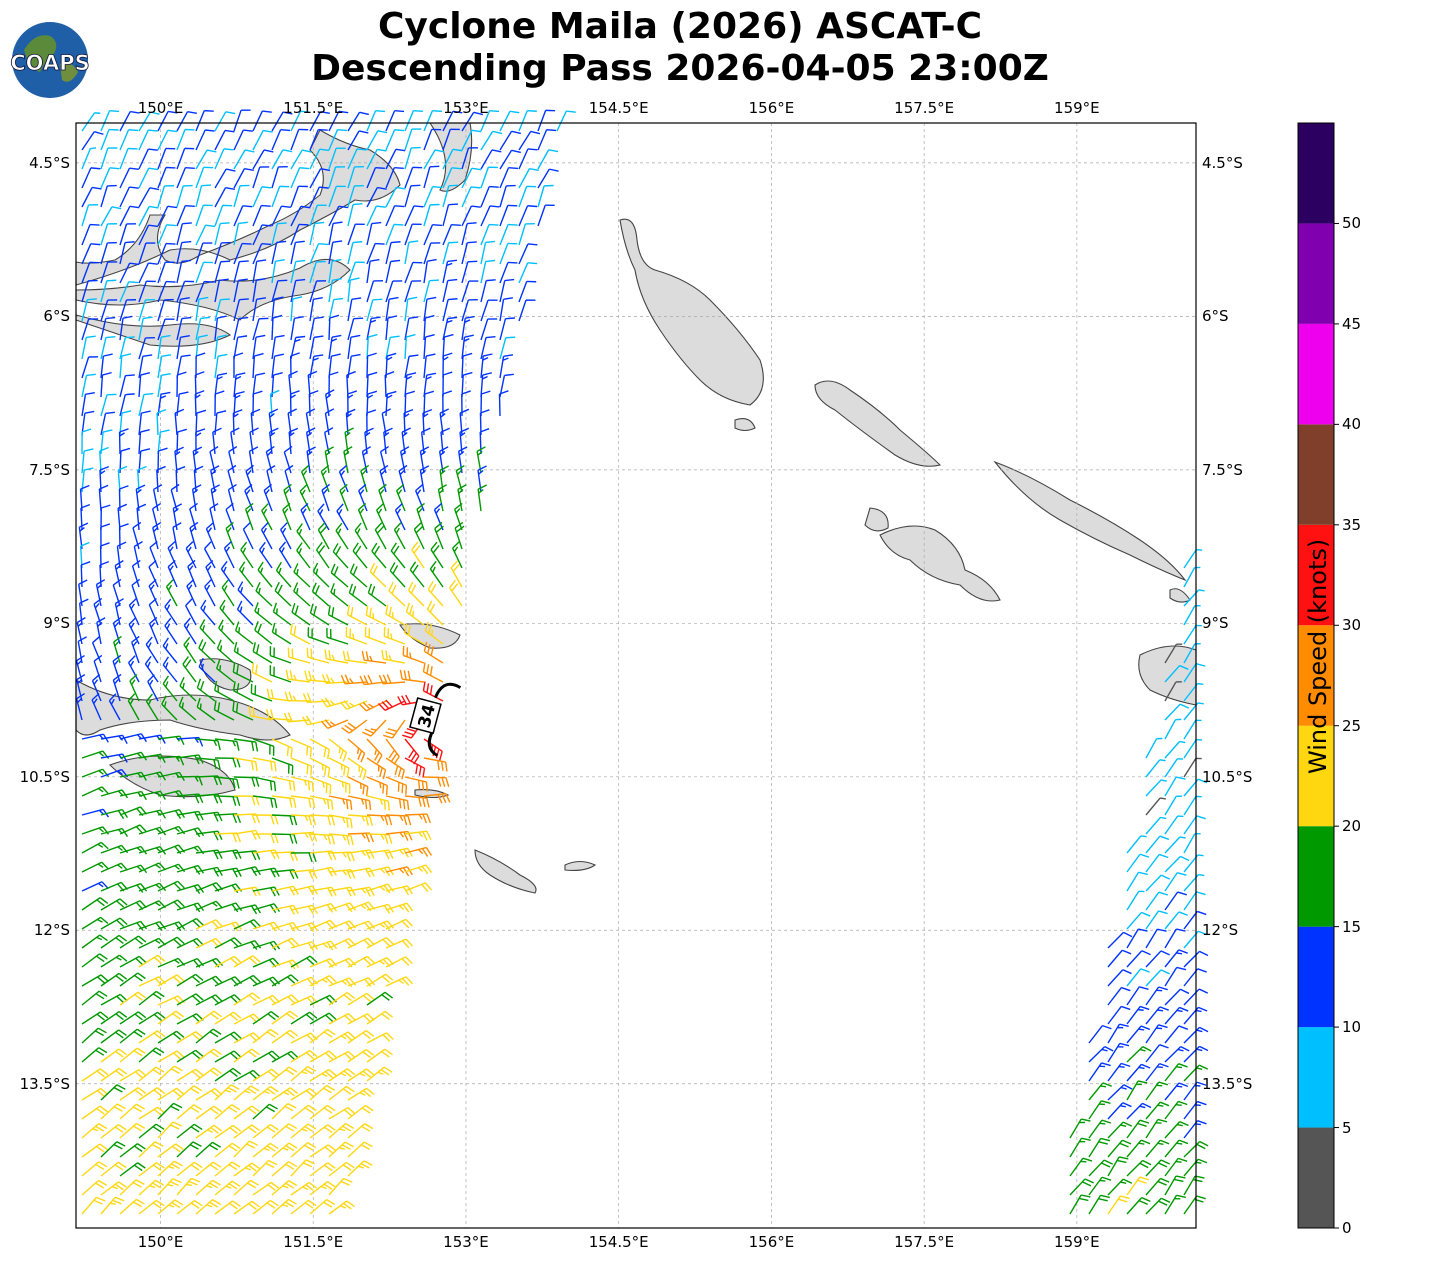  I want to click on colorbar-tick-label: 45, so click(1352, 323).